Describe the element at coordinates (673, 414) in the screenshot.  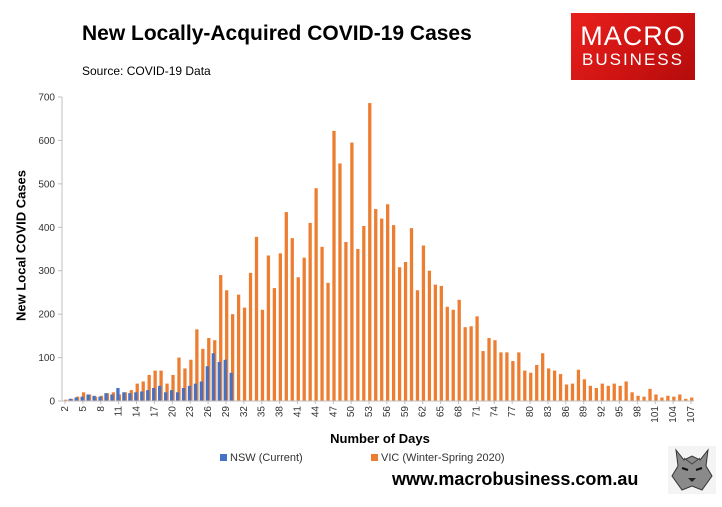
I see `x-tick-label-104: 104` at that location.